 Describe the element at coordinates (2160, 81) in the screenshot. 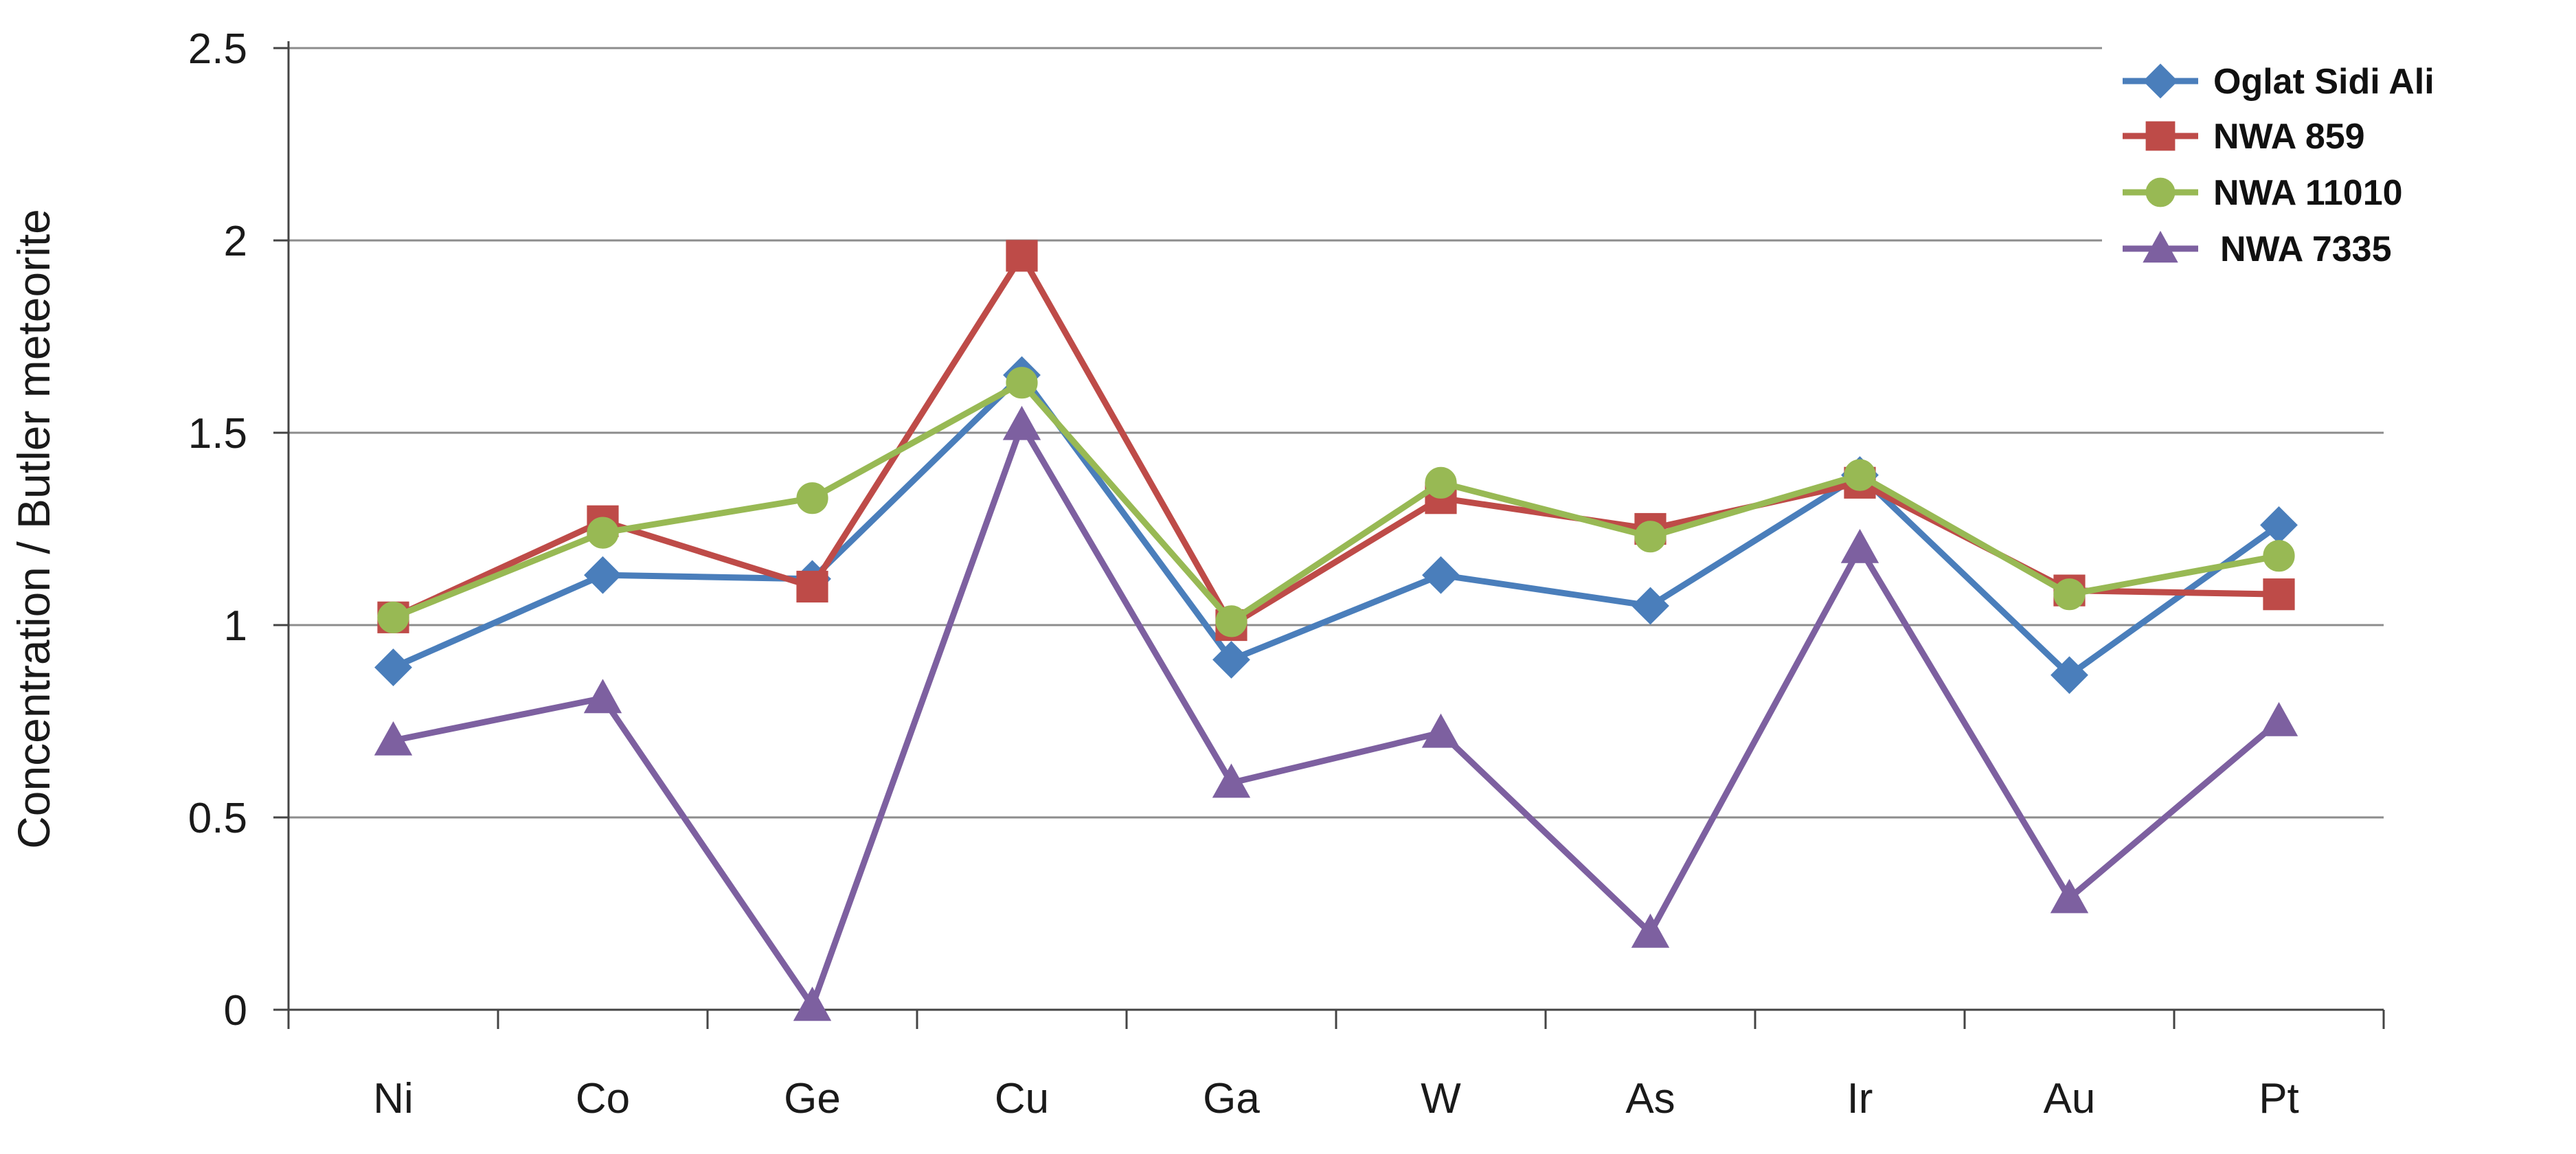

I see `legend-marker-oglat-sidi-ali` at that location.